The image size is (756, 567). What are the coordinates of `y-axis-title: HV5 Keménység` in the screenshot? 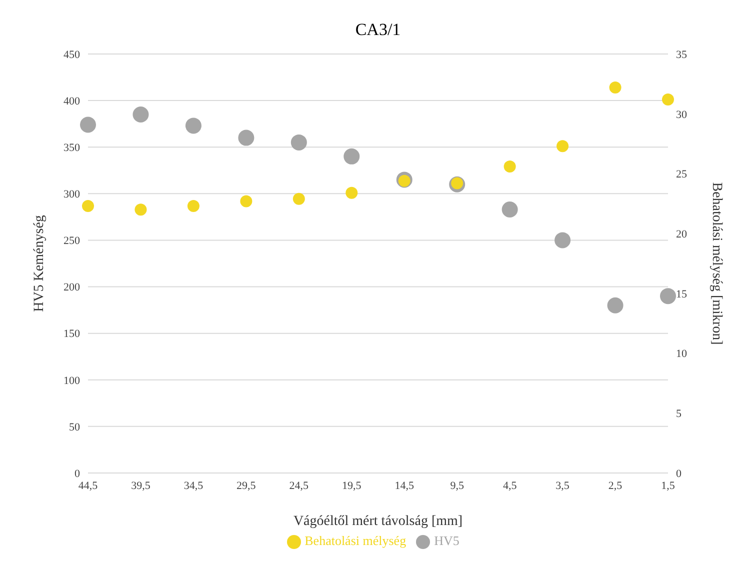 It's located at (39, 263).